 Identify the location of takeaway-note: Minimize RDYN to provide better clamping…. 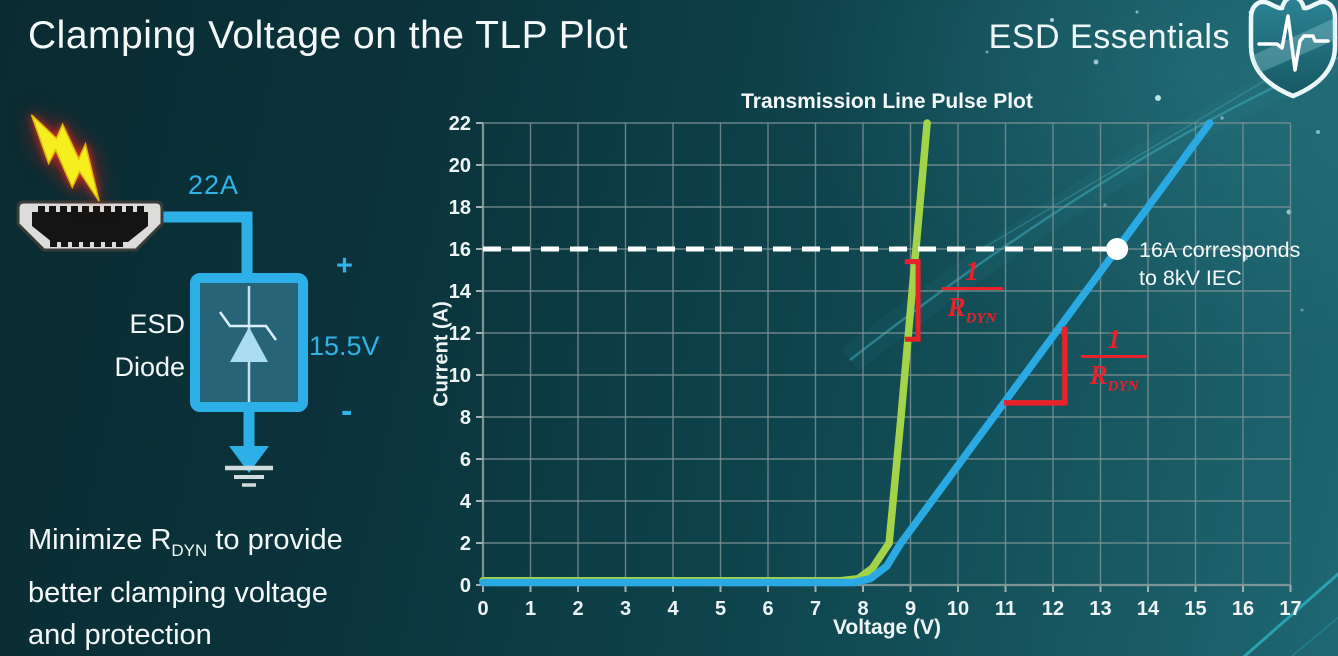
(185, 587).